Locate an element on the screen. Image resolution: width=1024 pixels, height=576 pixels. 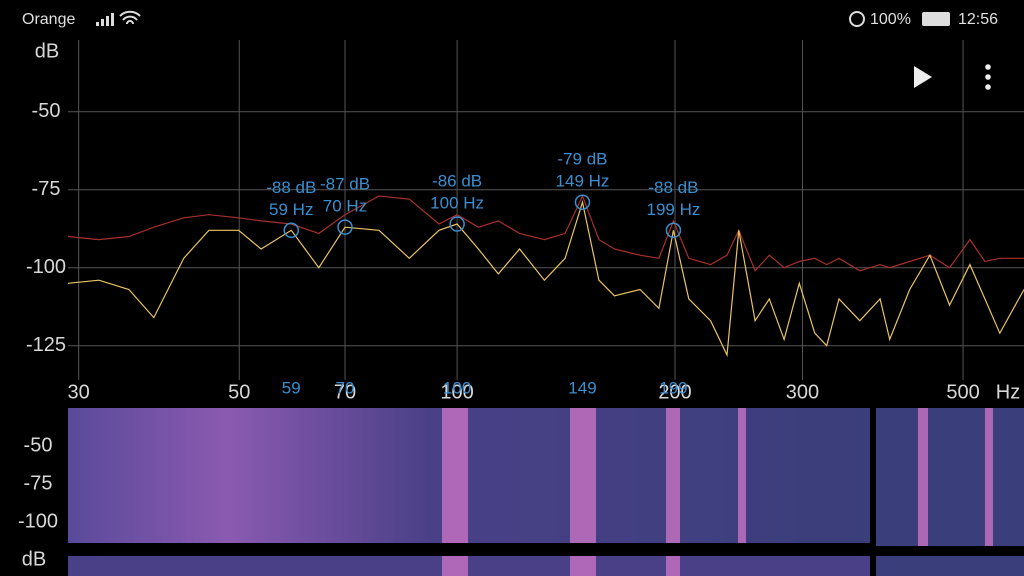
menu-button is located at coordinates (988, 77).